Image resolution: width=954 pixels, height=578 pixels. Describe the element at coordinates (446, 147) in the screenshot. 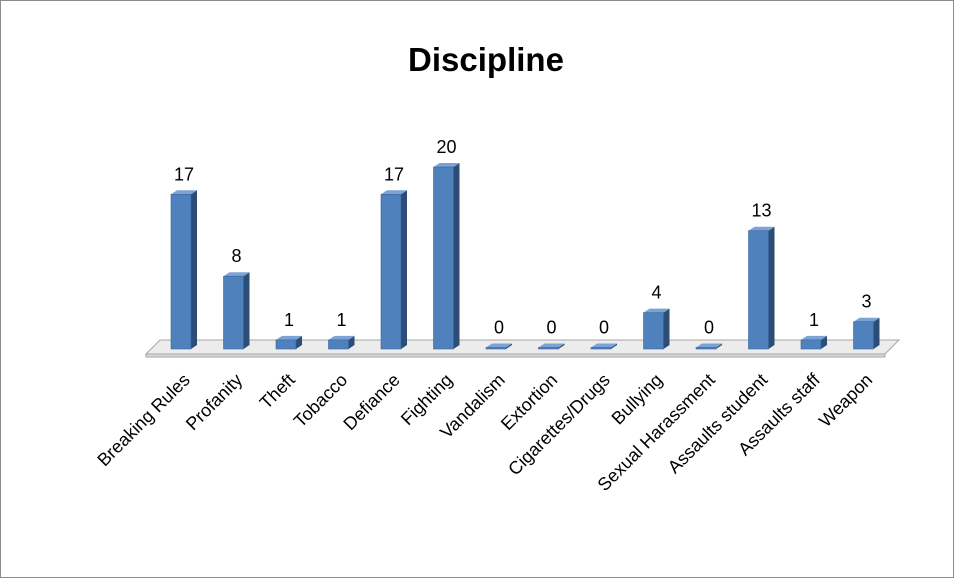

I see `data-label-fighting: 20` at that location.